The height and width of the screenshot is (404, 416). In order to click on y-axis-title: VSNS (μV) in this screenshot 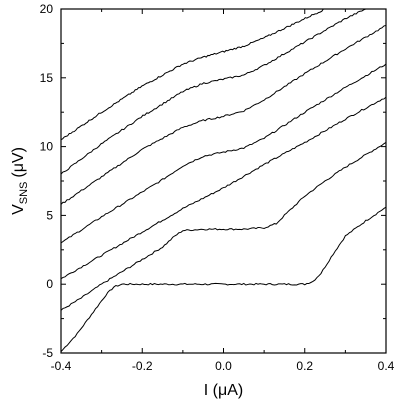, I will do `click(20, 181)`.